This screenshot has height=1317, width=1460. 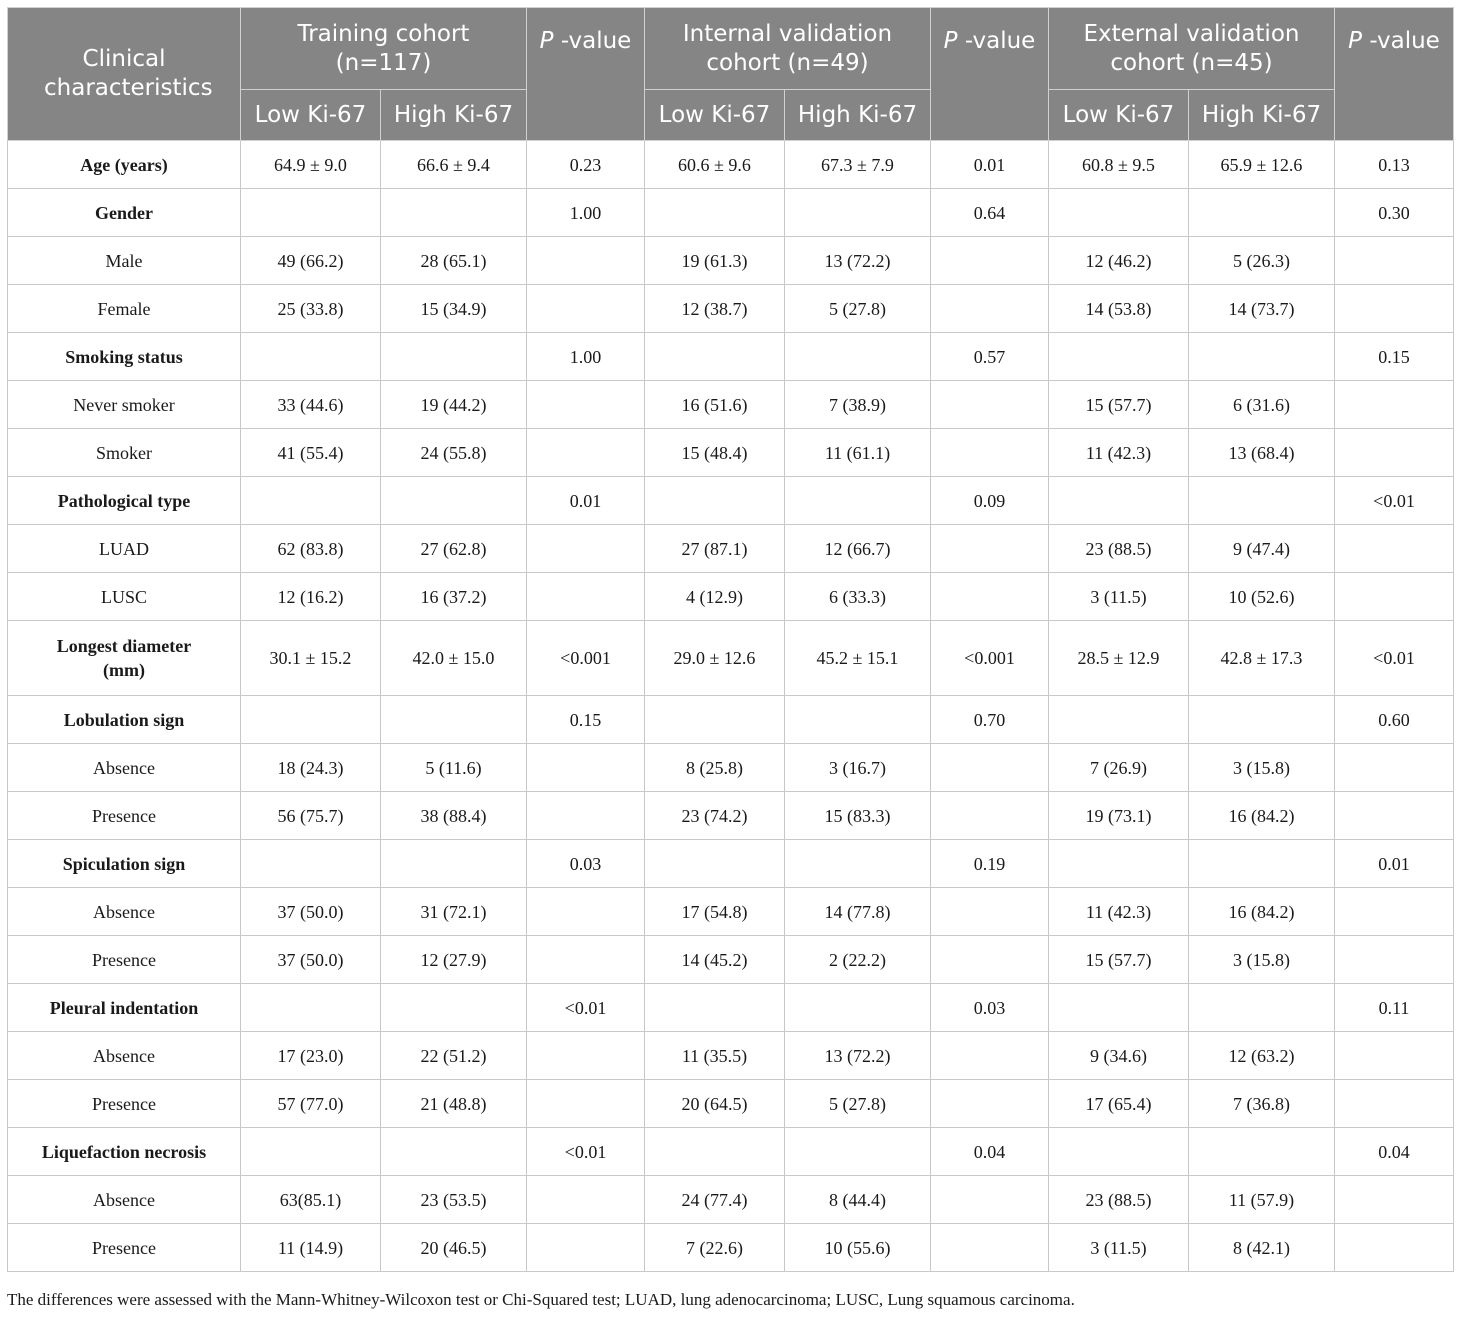 What do you see at coordinates (453, 404) in the screenshot?
I see `table-cell: 19 (44.2)` at bounding box center [453, 404].